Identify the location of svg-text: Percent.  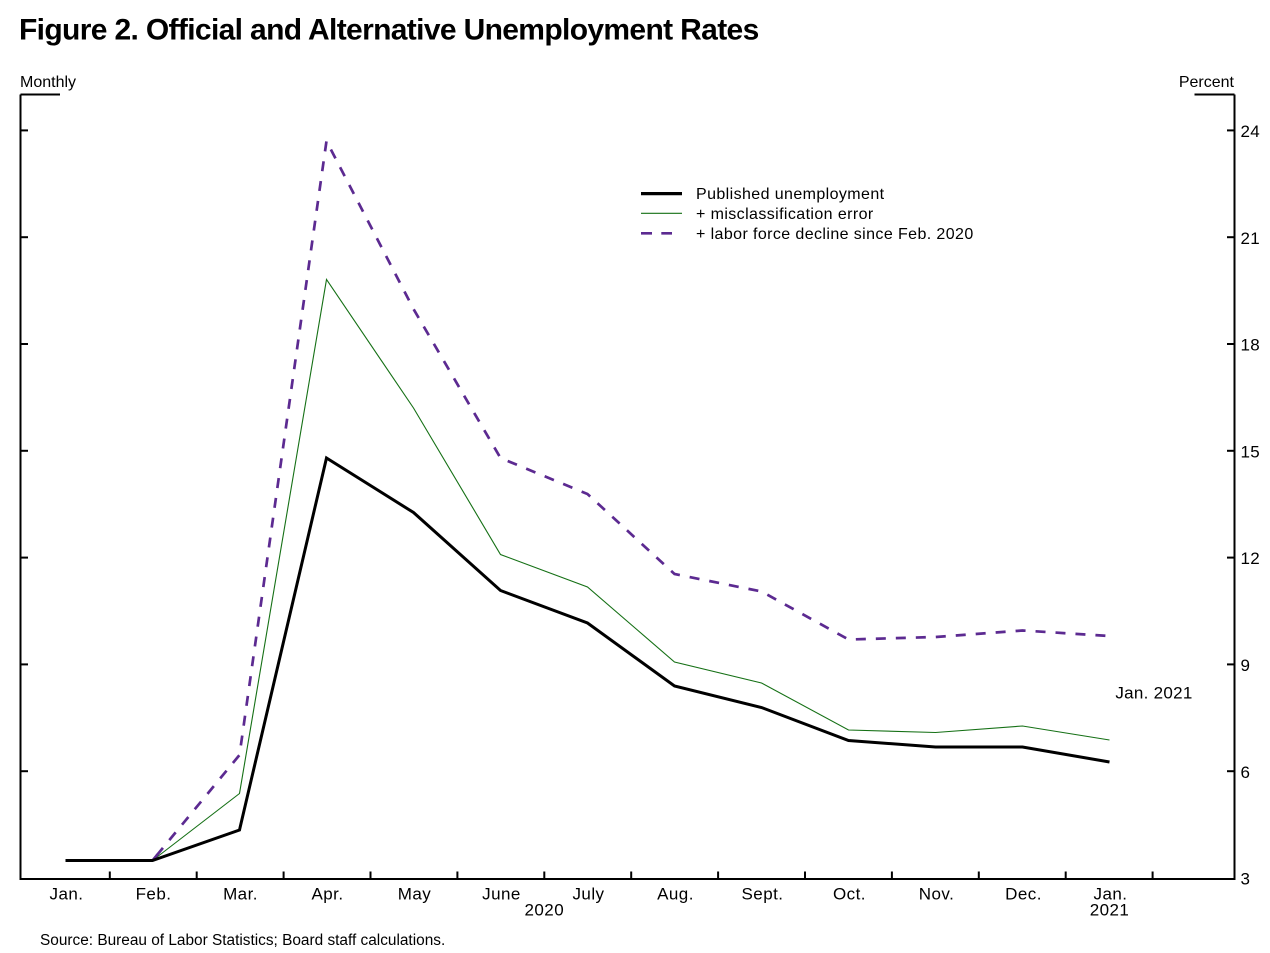
(1207, 82).